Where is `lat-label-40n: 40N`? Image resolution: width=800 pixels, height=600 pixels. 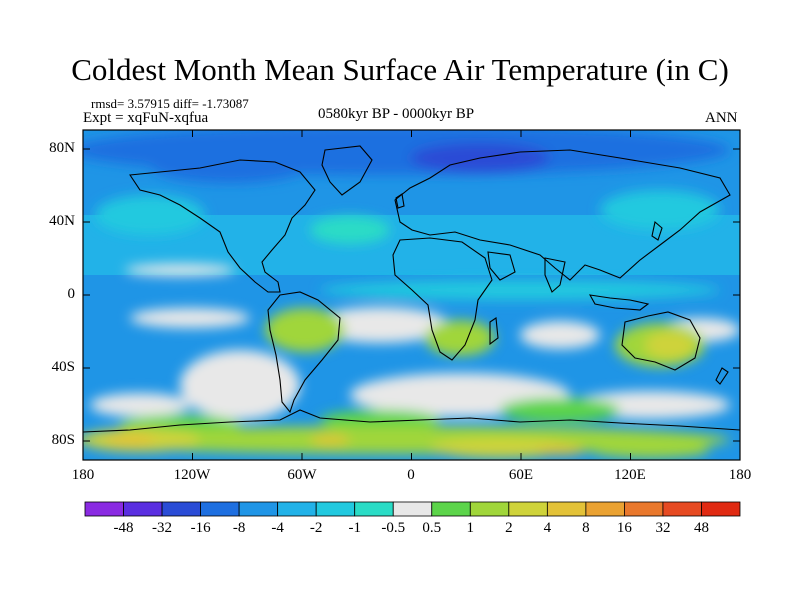
lat-label-40n: 40N is located at coordinates (62, 221).